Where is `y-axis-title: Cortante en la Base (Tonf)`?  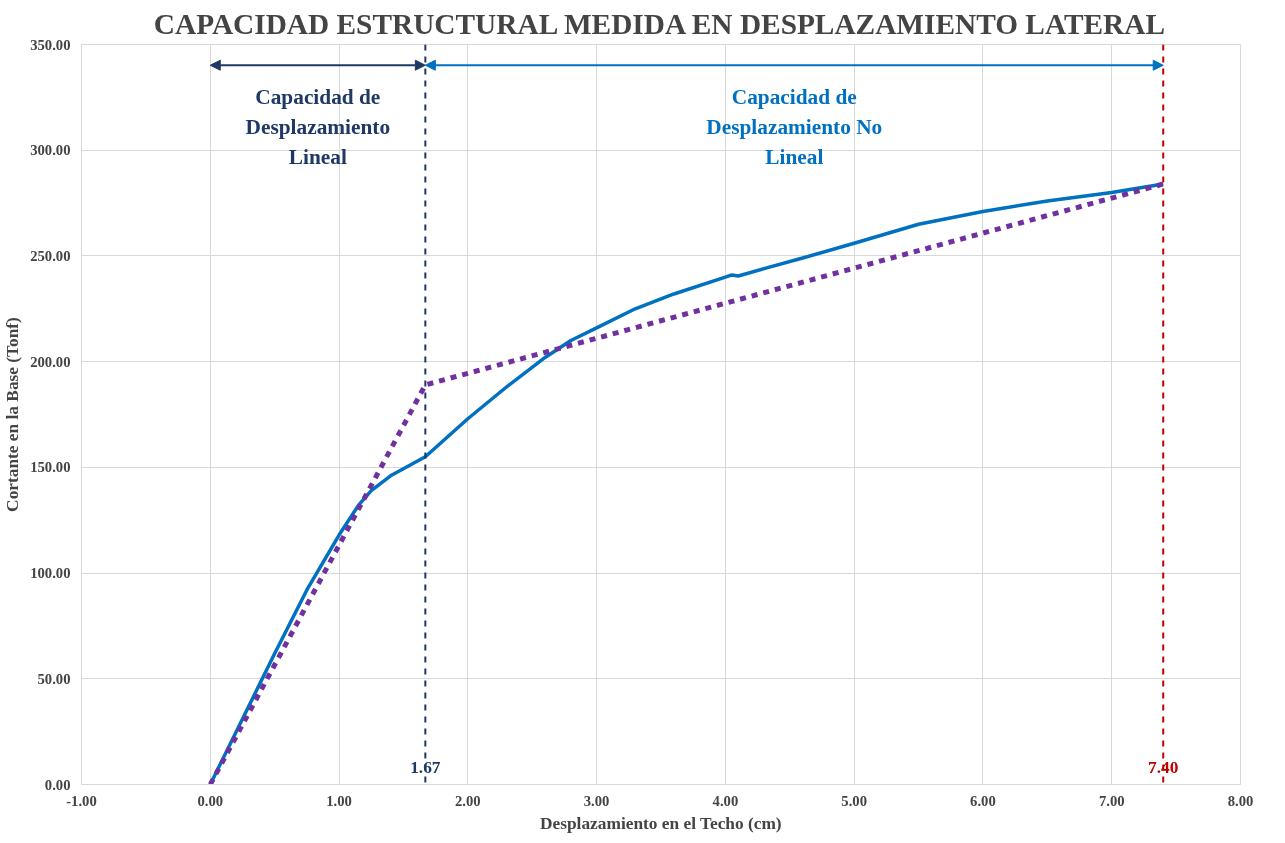 y-axis-title: Cortante en la Base (Tonf) is located at coordinates (13, 414).